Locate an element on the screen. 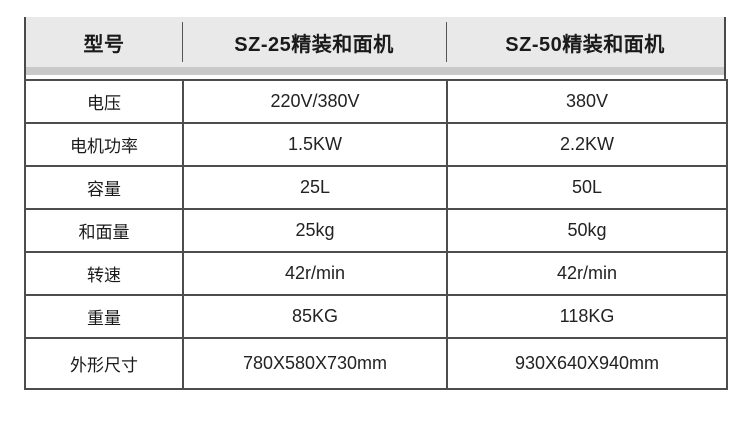 This screenshot has height=447, width=750. table-row-motor-power: 电机功率 1.5KW 2.2KW is located at coordinates (376, 144).